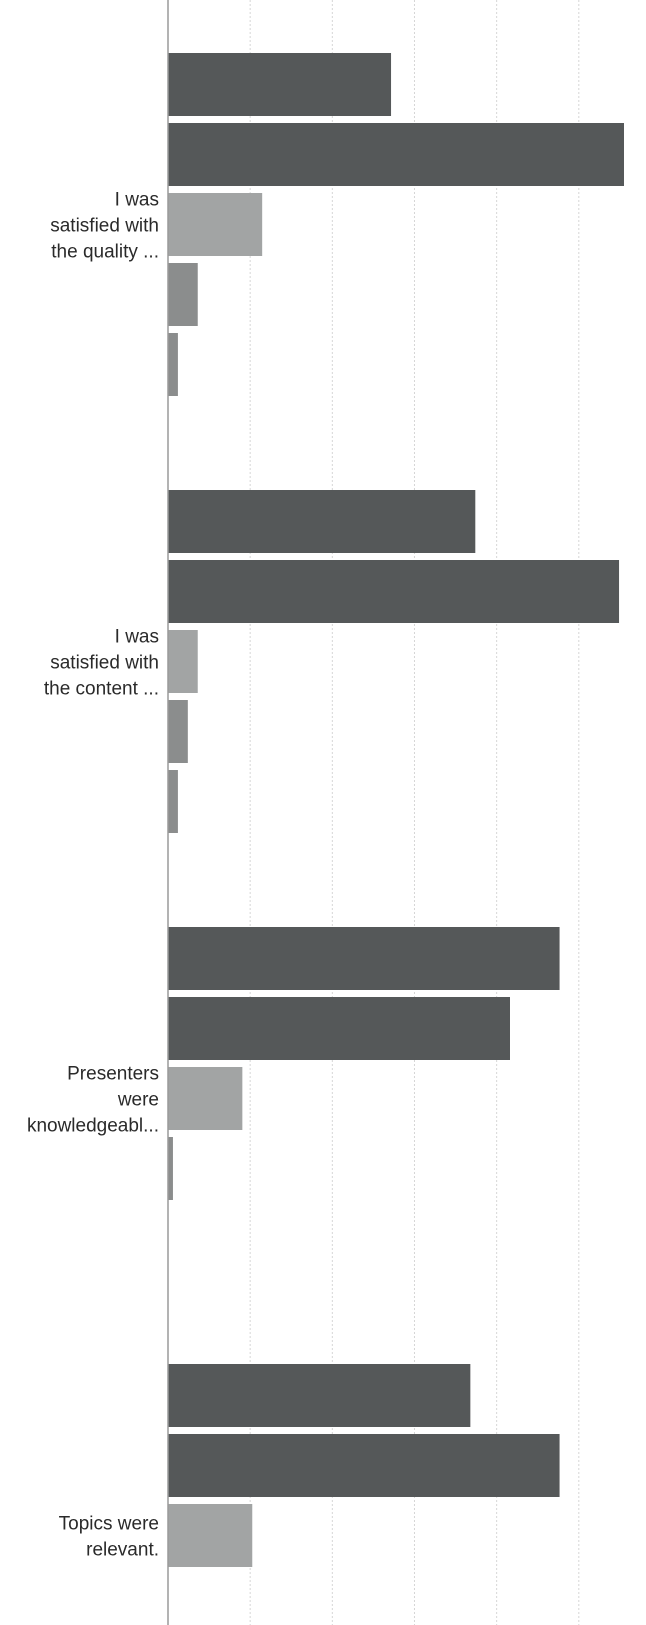  Describe the element at coordinates (122, 1550) in the screenshot. I see `category-label: relevant.` at that location.